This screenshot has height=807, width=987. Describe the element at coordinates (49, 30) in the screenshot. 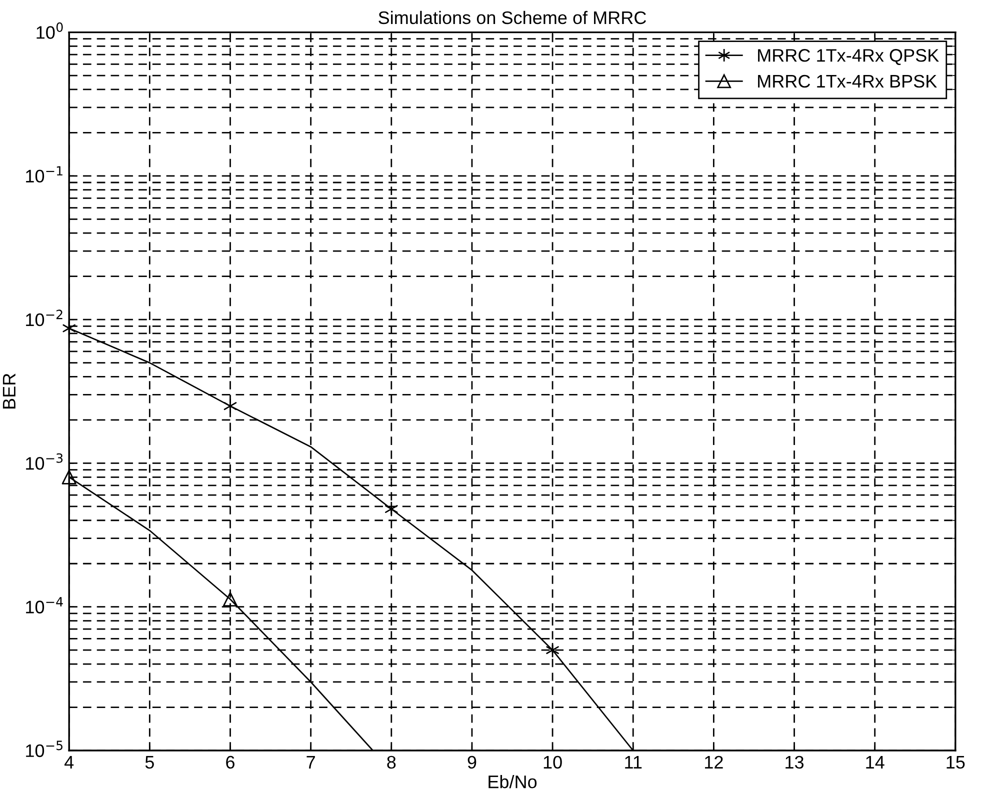

I see `y-tick-label: 10$^{0}$` at that location.